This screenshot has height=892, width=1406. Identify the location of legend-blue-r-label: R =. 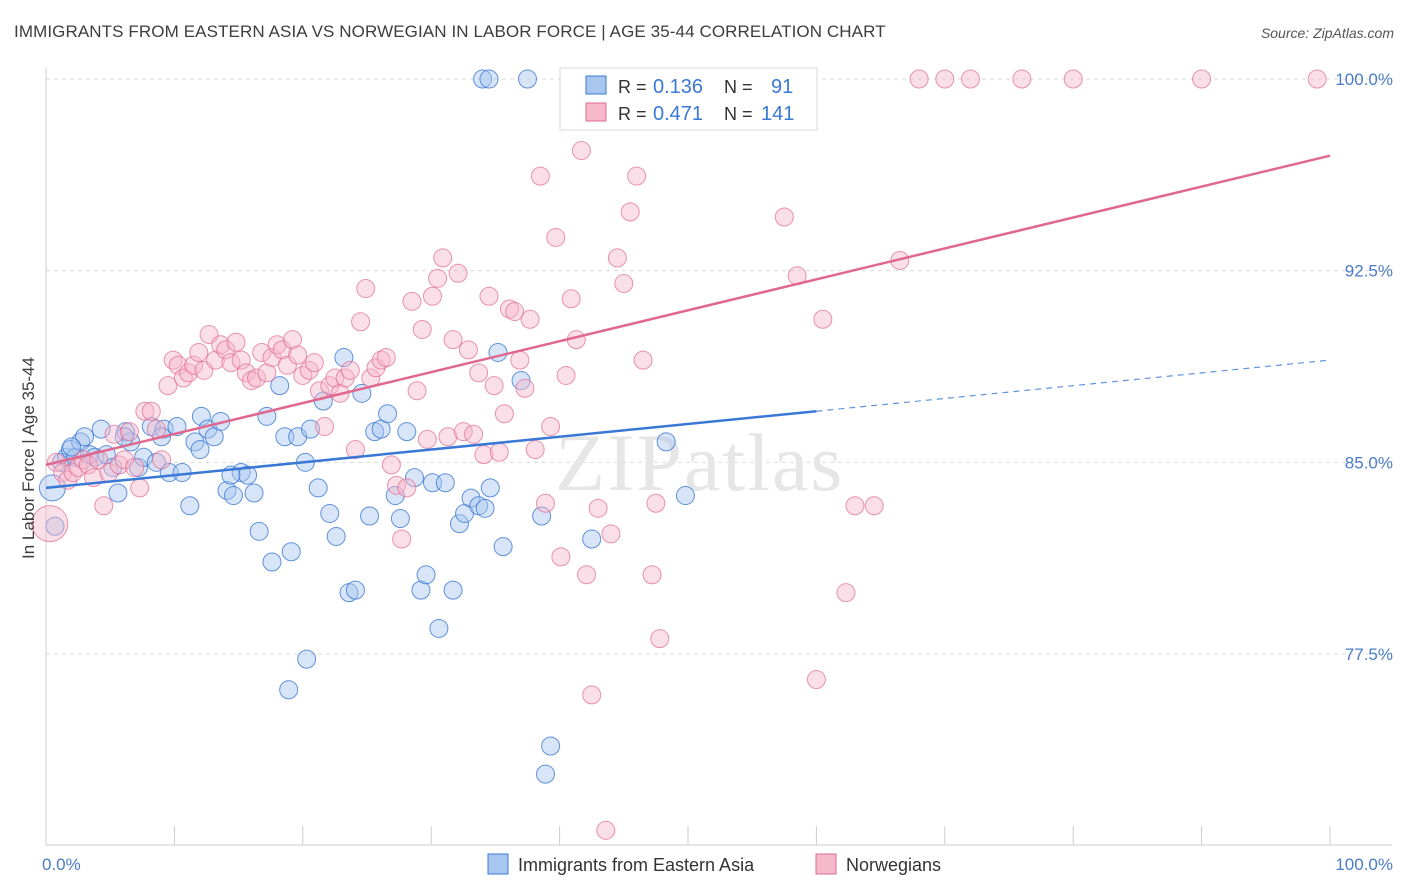
(632, 87).